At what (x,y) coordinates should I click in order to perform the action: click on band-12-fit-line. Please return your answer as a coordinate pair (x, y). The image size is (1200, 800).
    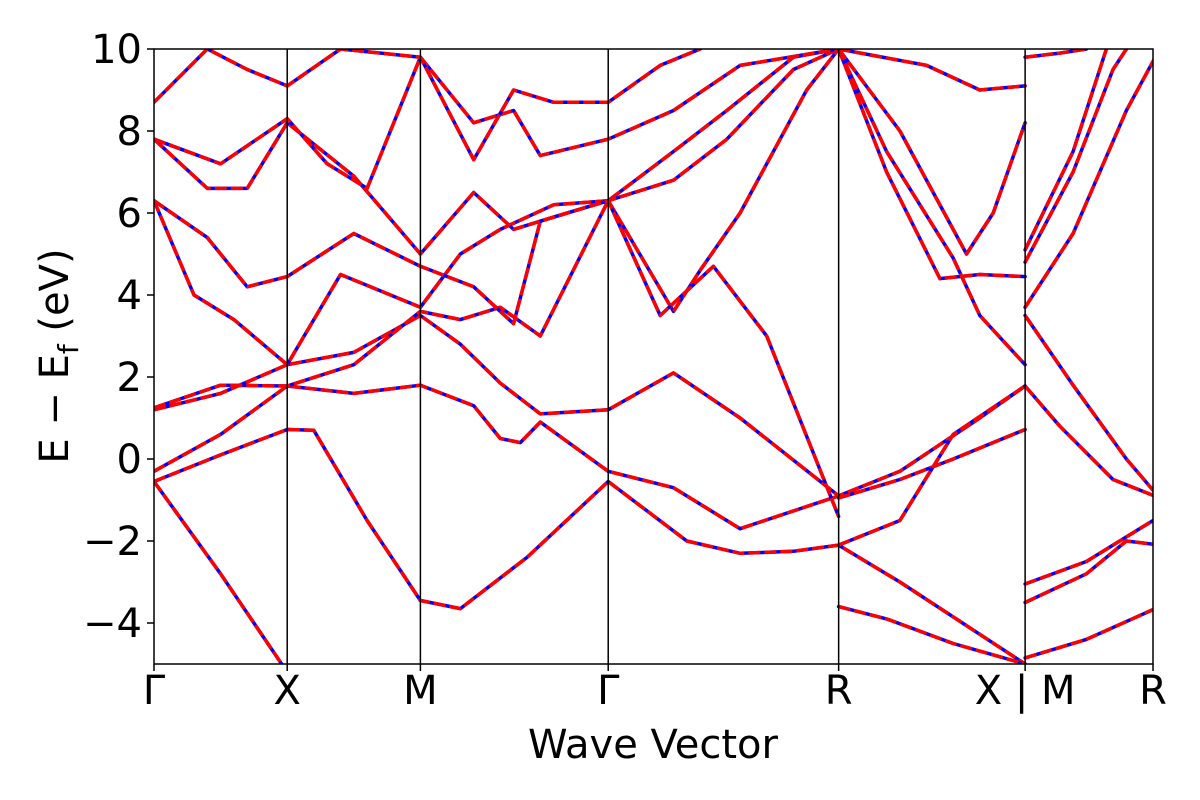
    Looking at the image, I should click on (932, 463).